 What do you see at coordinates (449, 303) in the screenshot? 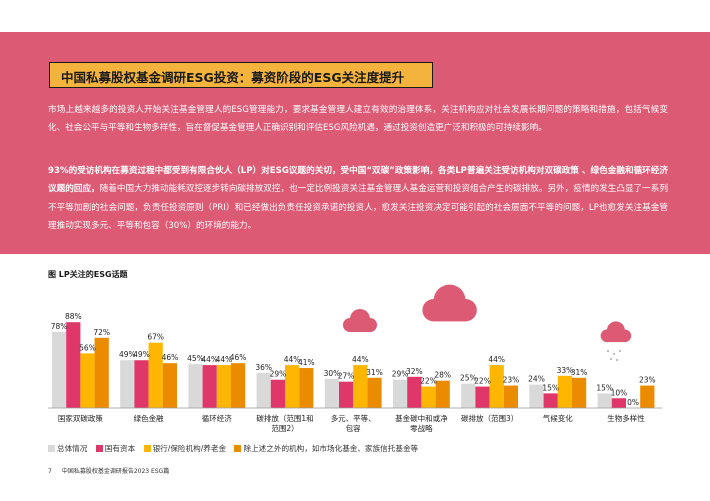
I see `cloud-icon-large` at bounding box center [449, 303].